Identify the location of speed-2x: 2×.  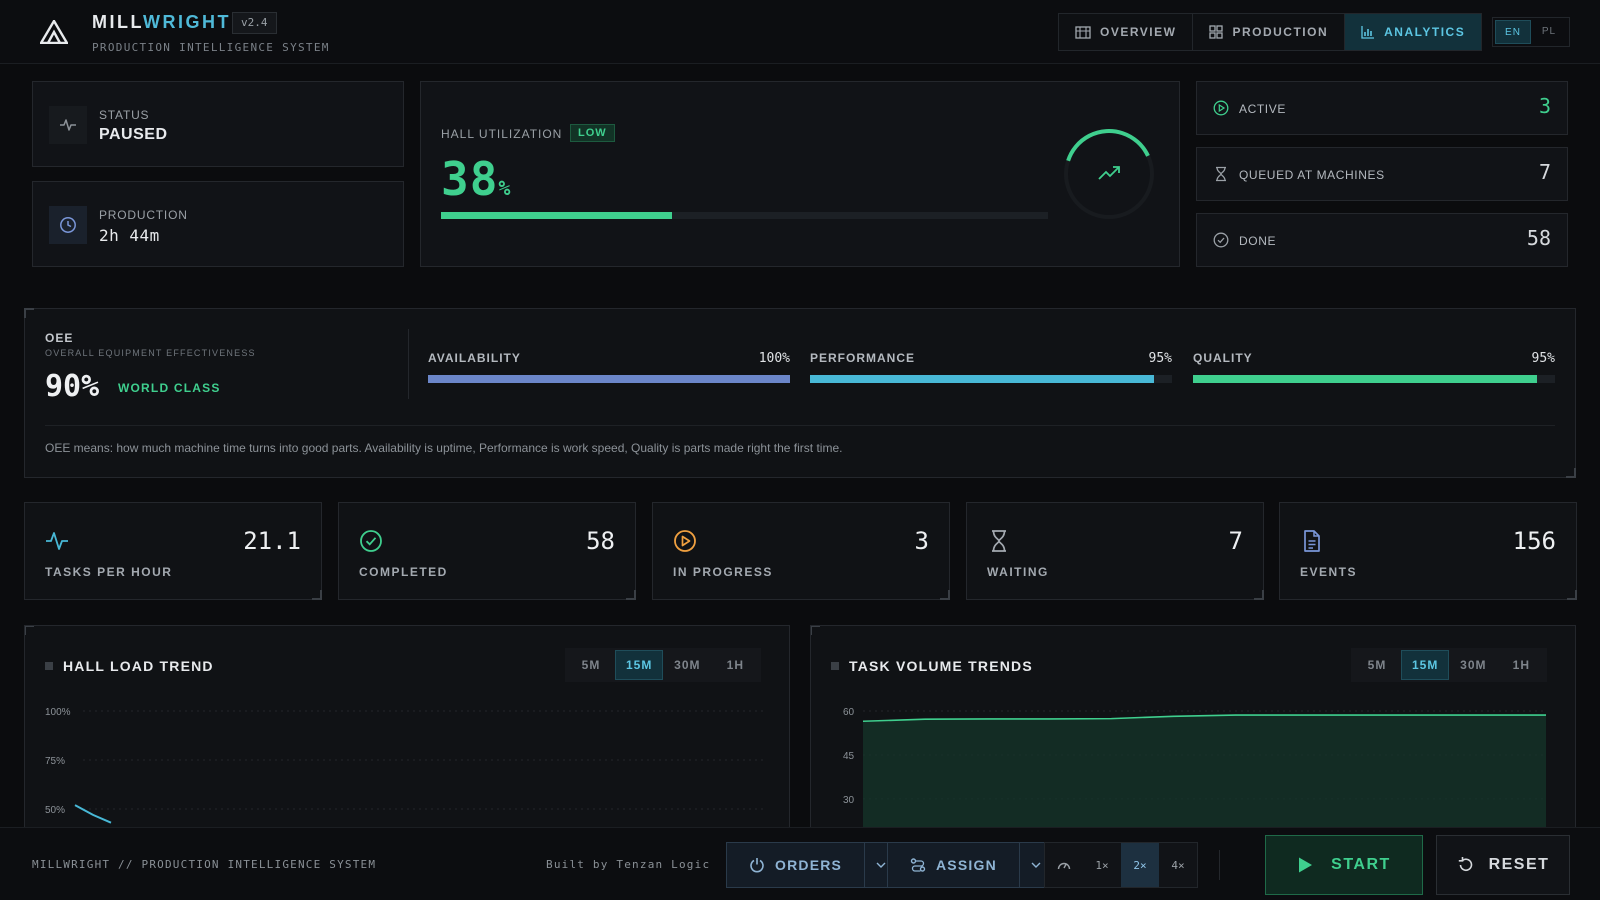
(1140, 865).